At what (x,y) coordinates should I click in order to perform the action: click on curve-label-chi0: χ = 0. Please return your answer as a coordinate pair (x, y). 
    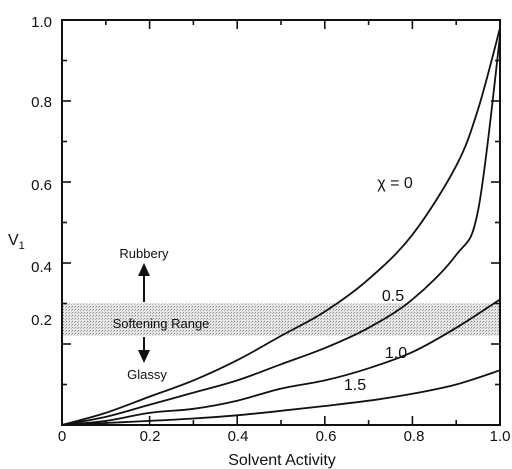
    Looking at the image, I should click on (395, 183).